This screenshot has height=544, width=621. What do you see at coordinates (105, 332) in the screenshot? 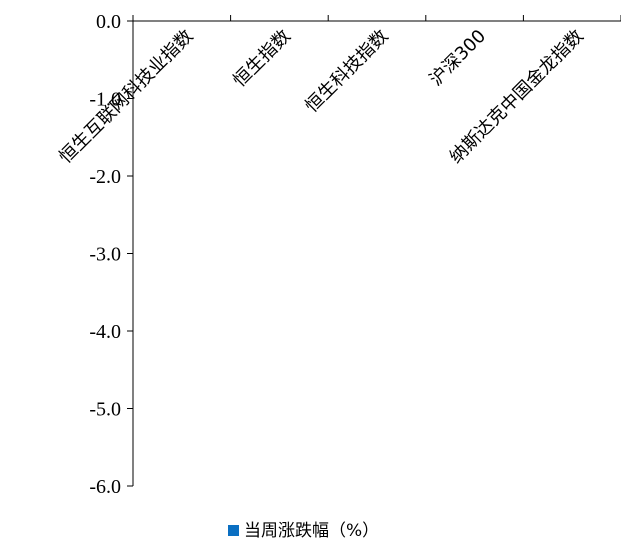
I see `y-tick-label: -4.0` at bounding box center [105, 332].